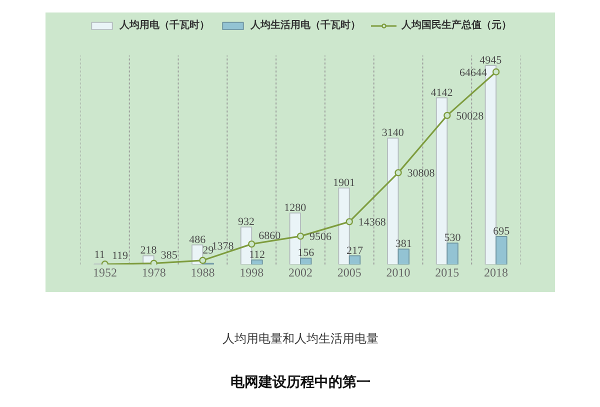 This screenshot has width=600, height=407. What do you see at coordinates (491, 60) in the screenshot?
I see `data-label: 4945` at bounding box center [491, 60].